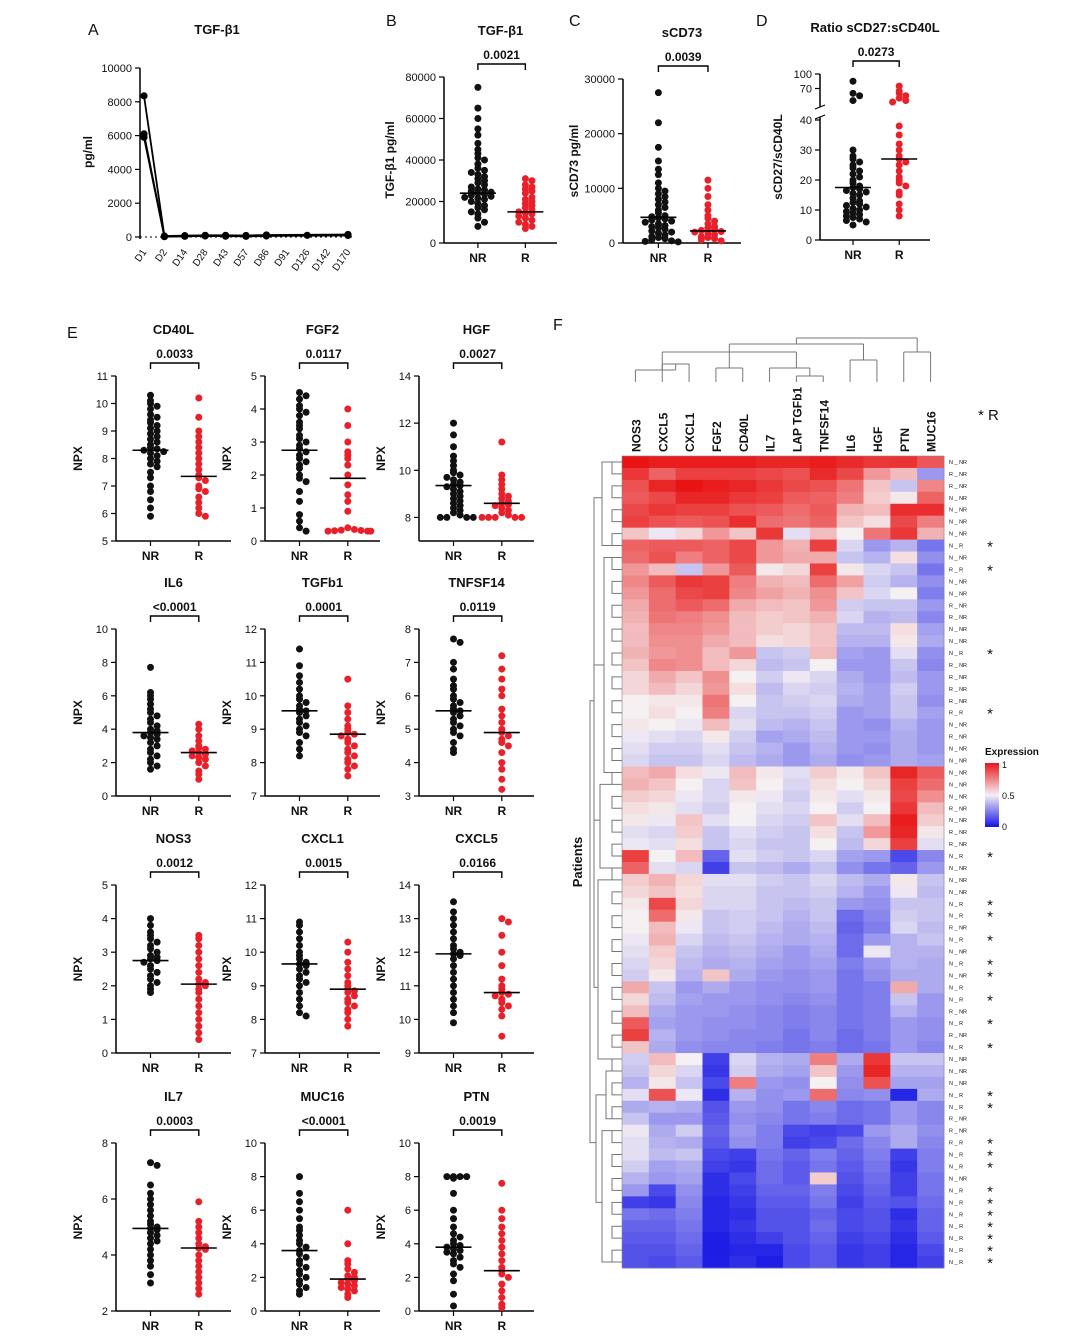  Describe the element at coordinates (744, 433) in the screenshot. I see `heatmap-column-label: CD40L` at that location.